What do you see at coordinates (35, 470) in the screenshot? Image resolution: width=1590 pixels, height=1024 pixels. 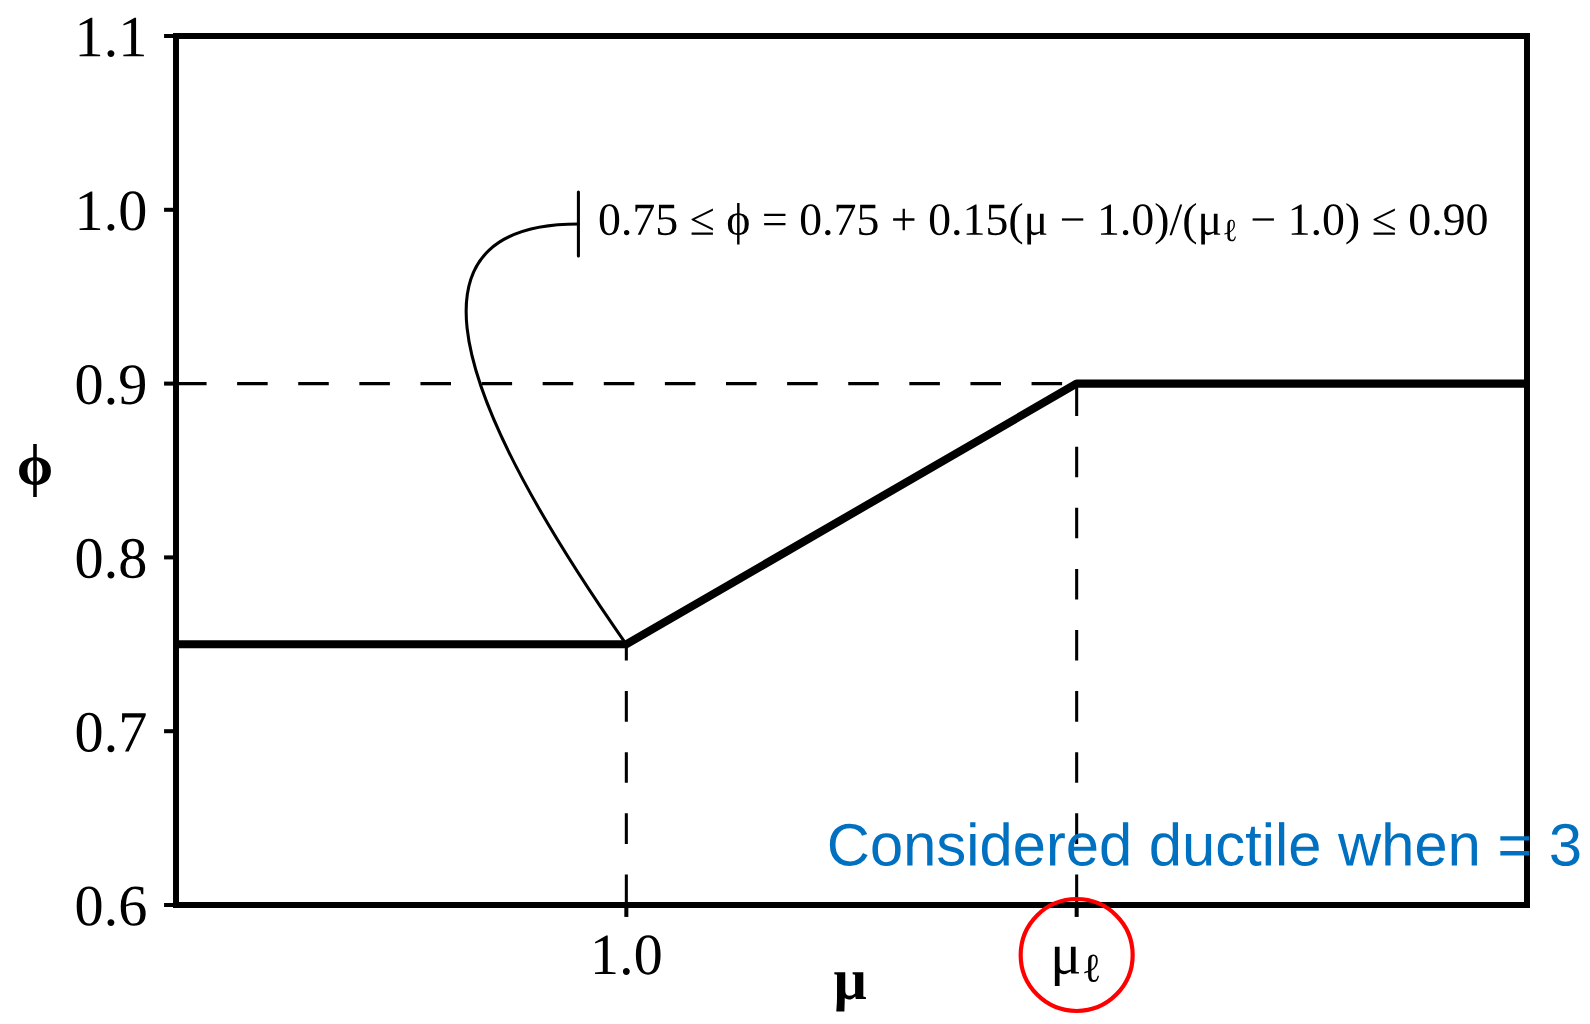 I see `y-axis-title: ϕ` at bounding box center [35, 470].